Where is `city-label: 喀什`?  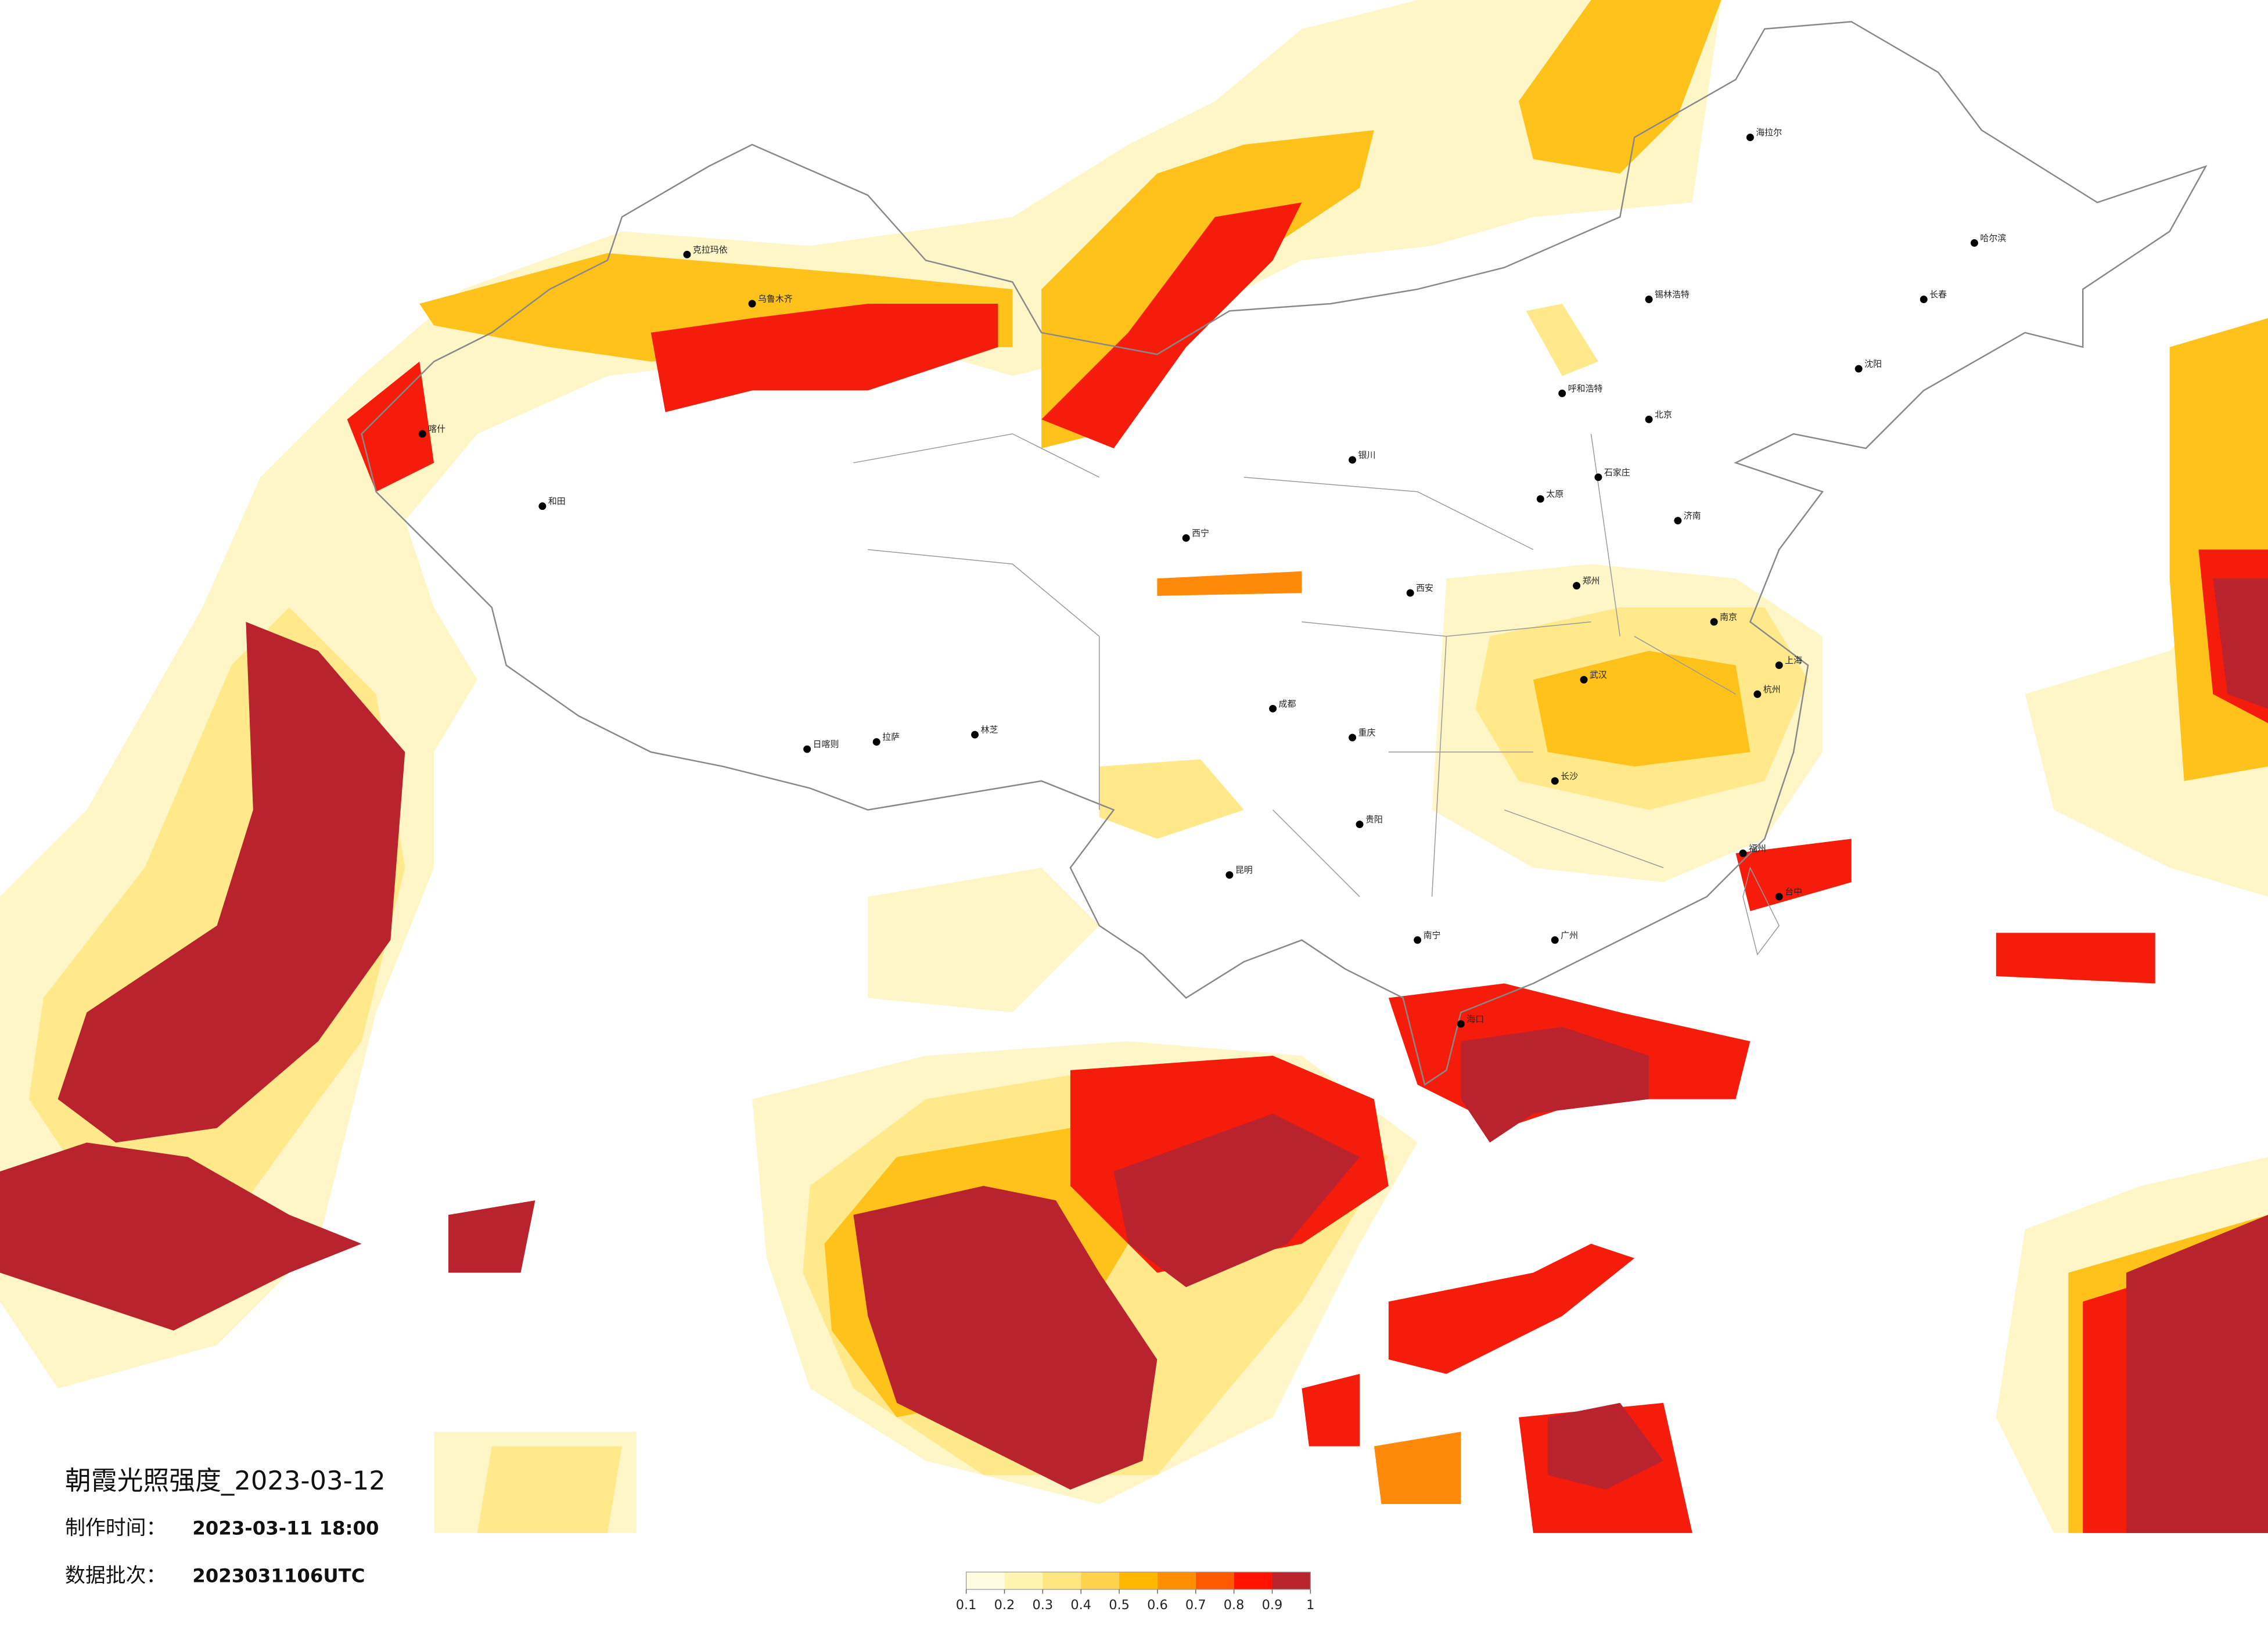
city-label: 喀什 is located at coordinates (436, 429).